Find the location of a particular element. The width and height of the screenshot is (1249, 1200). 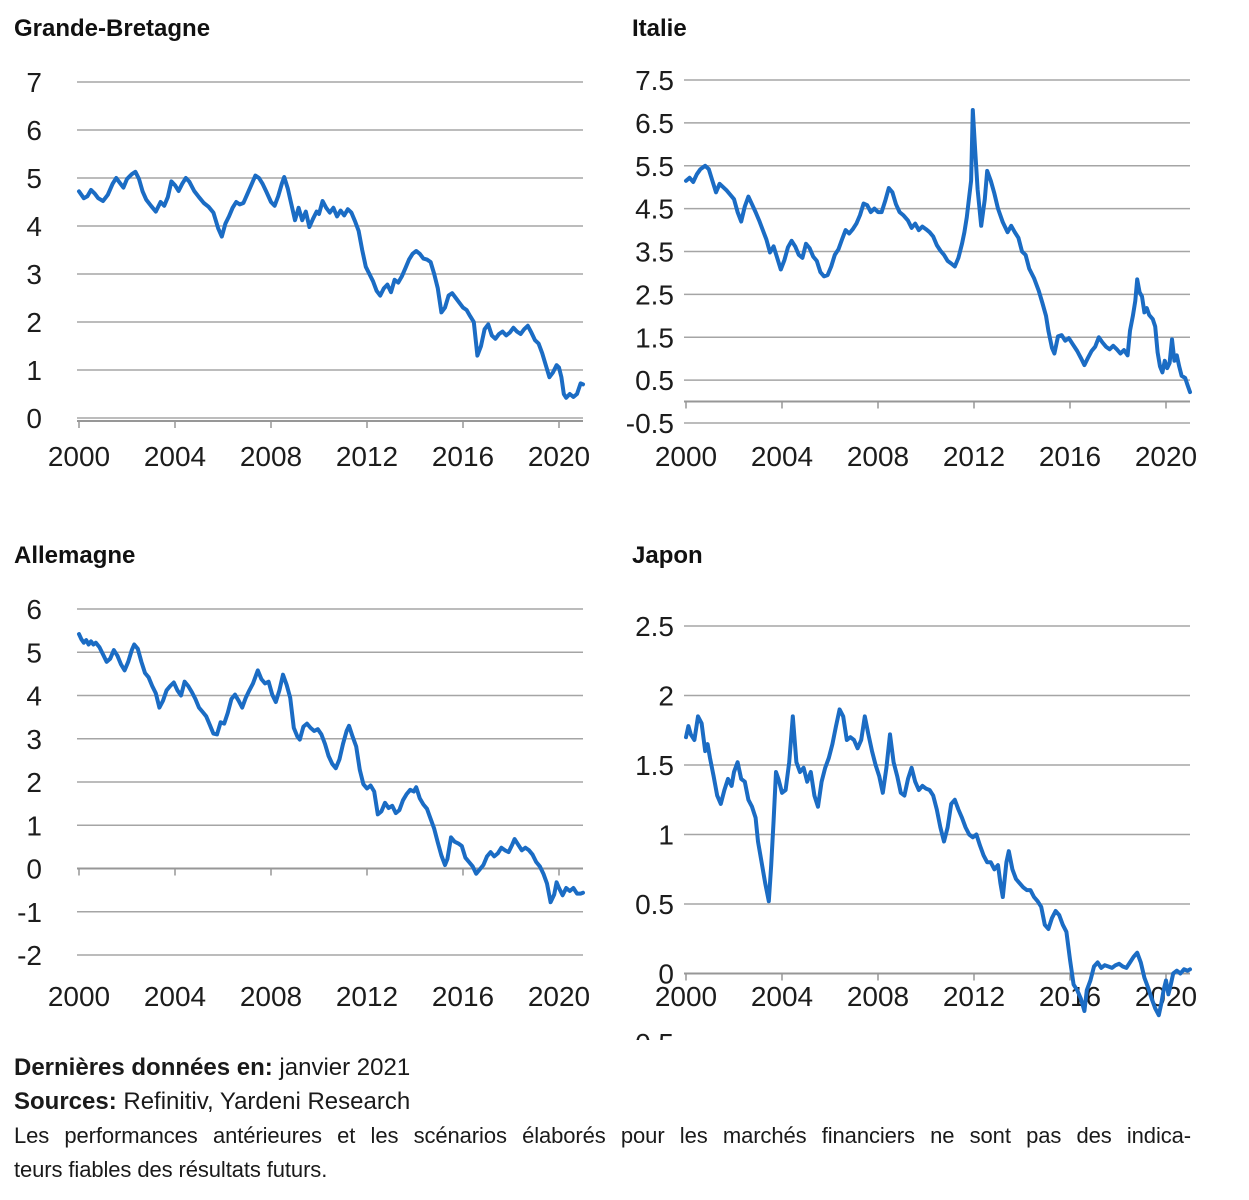

disclaimer-line2: teurs fiables des résultats futurs. is located at coordinates (171, 1169).